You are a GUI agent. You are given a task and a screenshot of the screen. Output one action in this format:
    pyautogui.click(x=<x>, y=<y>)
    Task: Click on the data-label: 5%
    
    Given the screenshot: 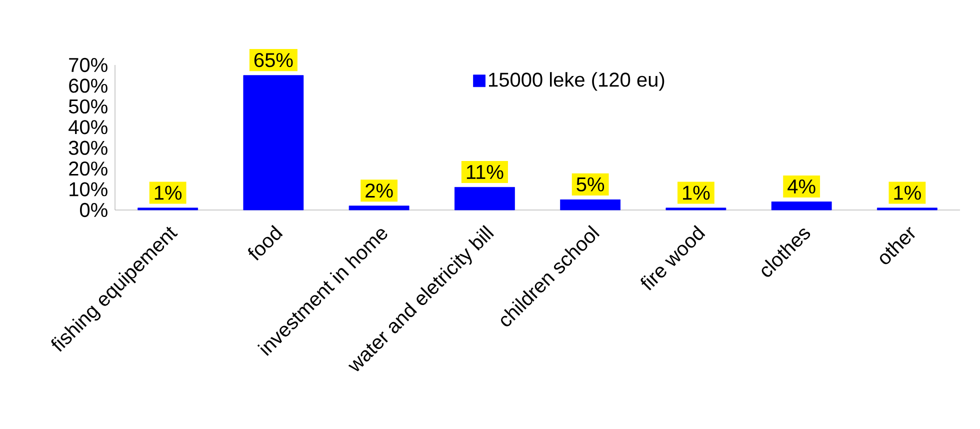 What is the action you would take?
    pyautogui.click(x=590, y=184)
    